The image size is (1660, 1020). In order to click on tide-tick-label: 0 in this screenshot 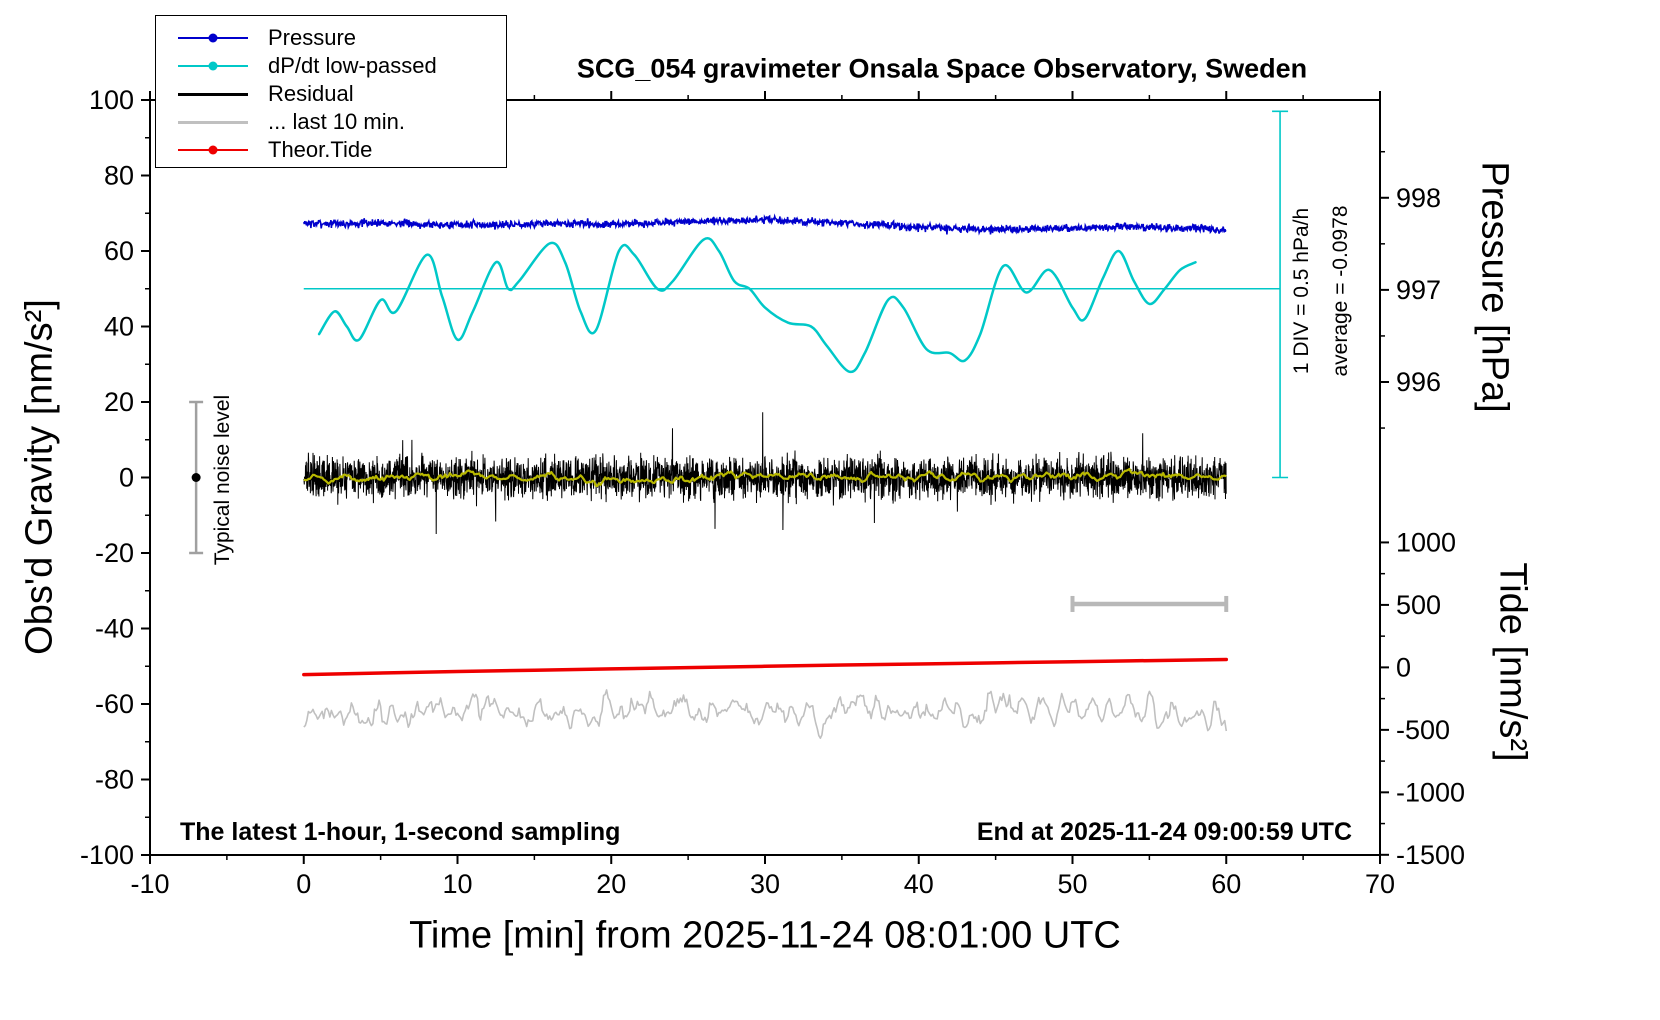, I will do `click(1403, 667)`.